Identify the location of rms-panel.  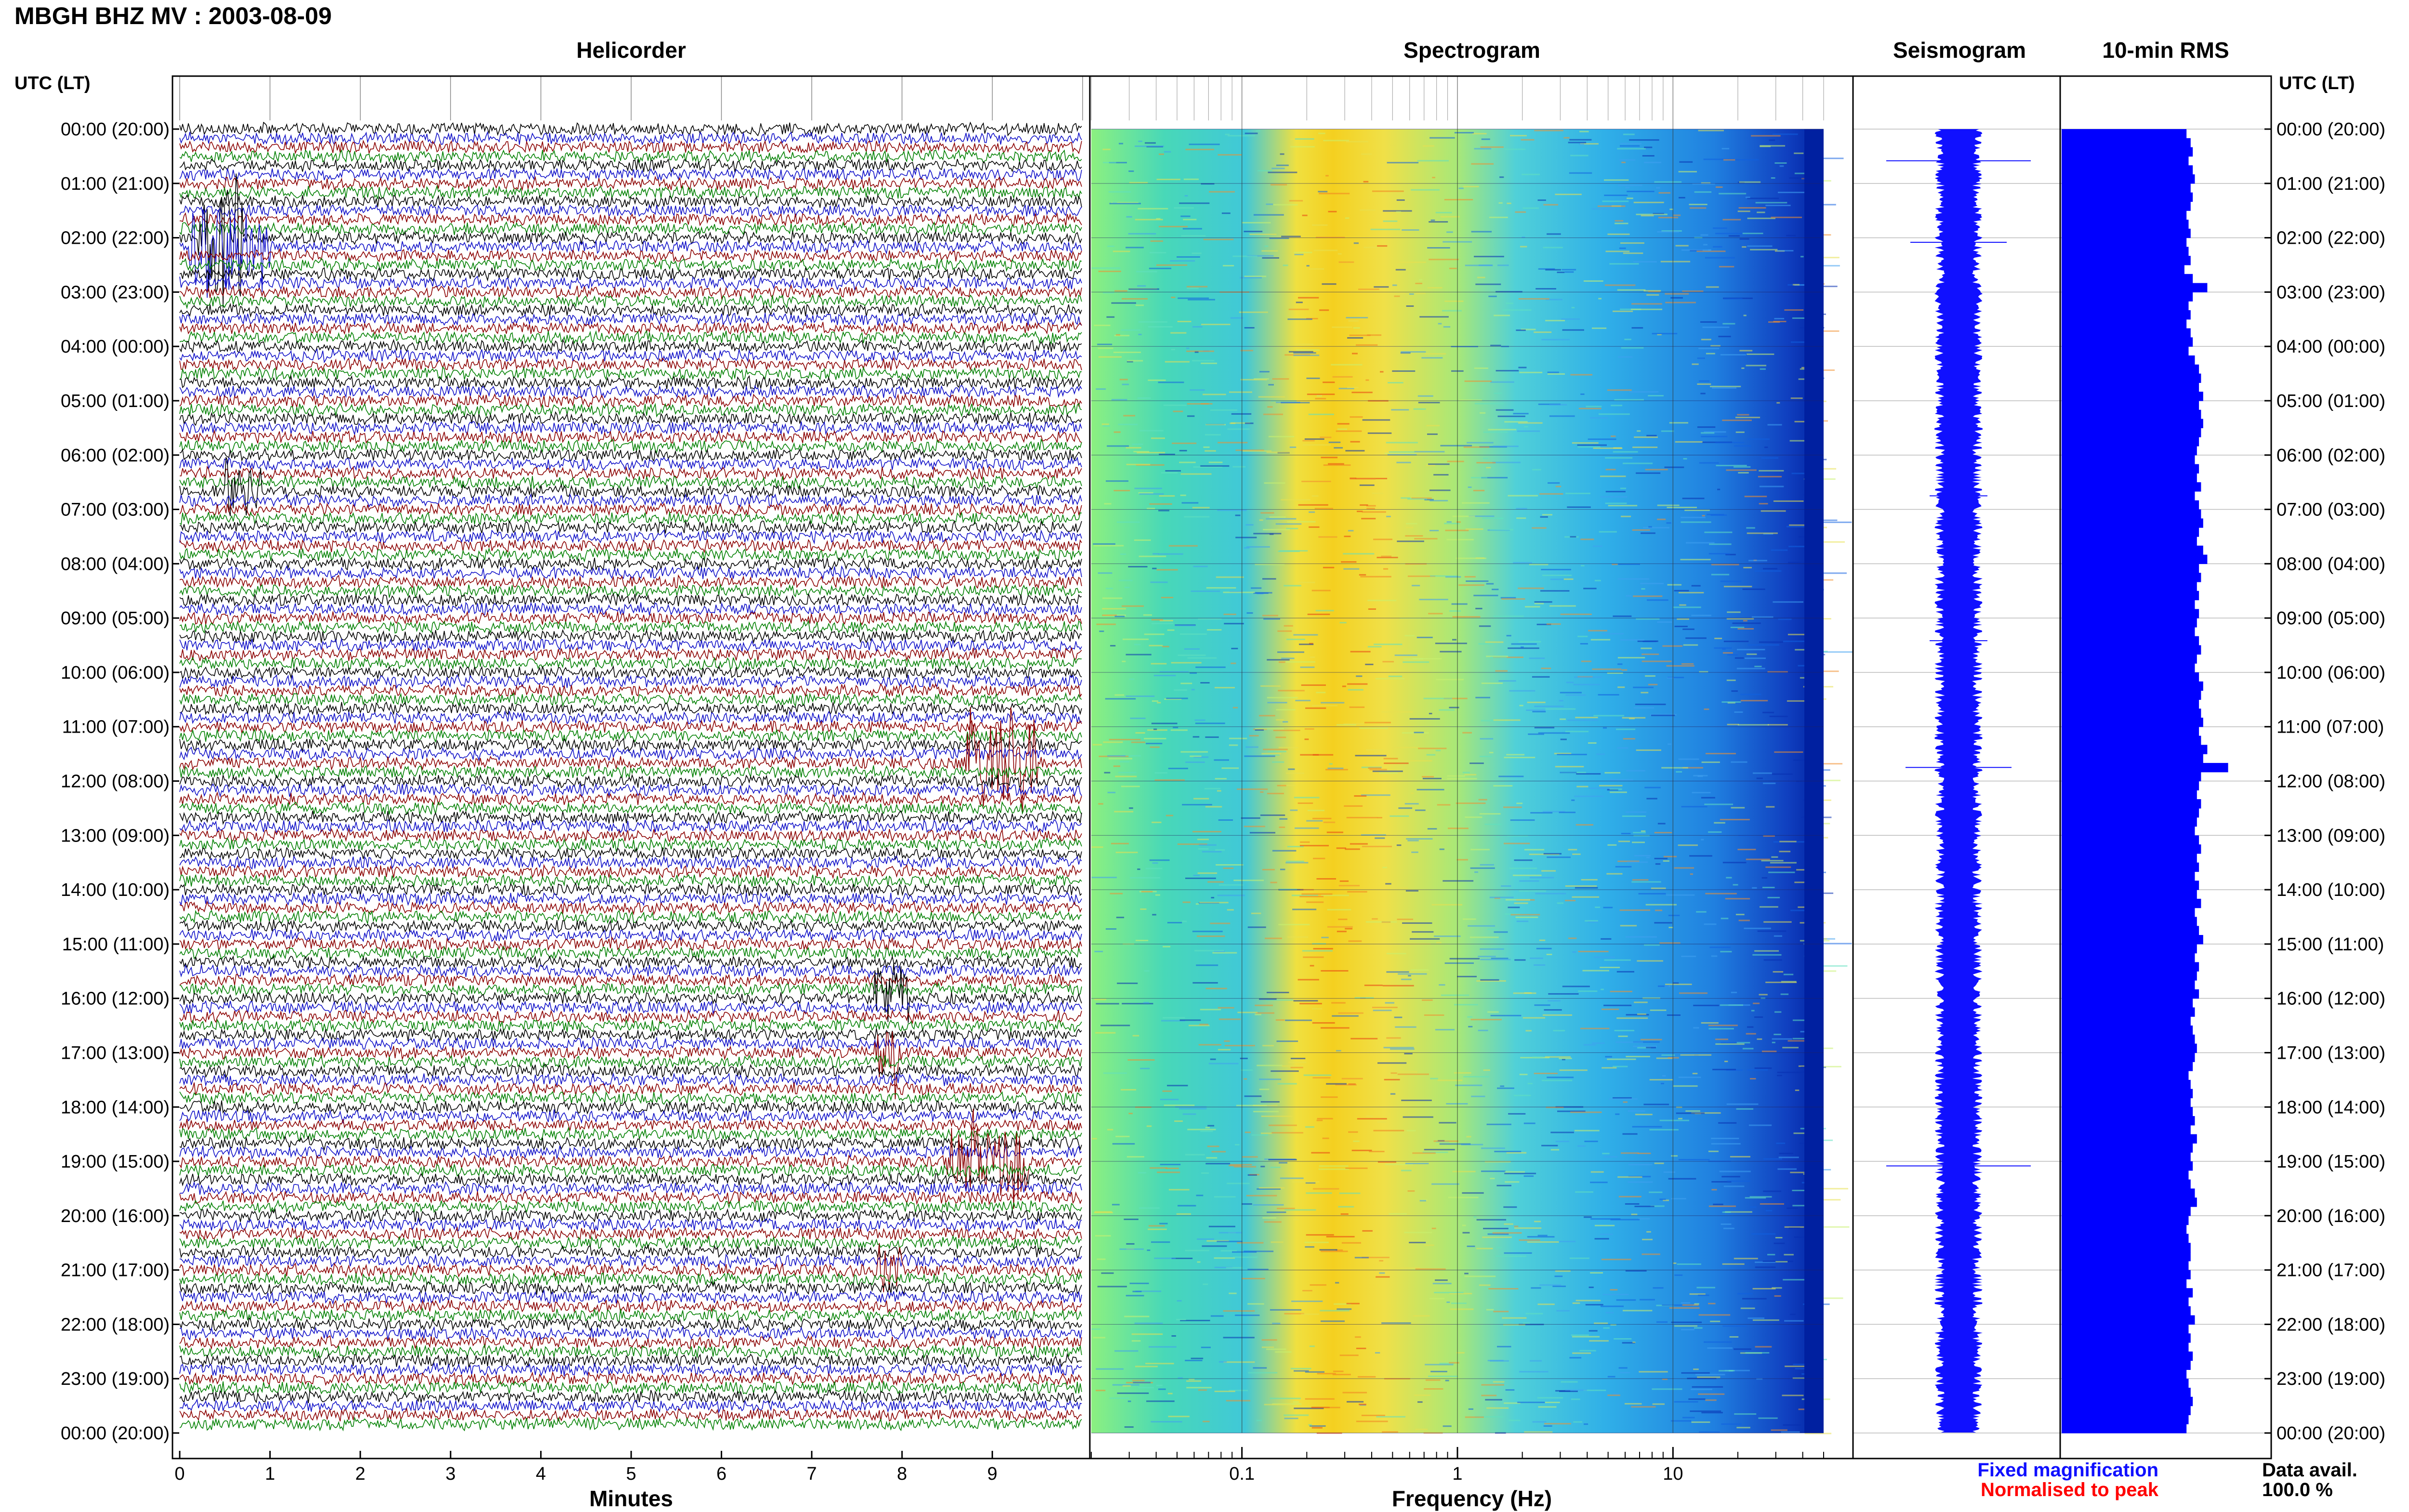
(2165, 781).